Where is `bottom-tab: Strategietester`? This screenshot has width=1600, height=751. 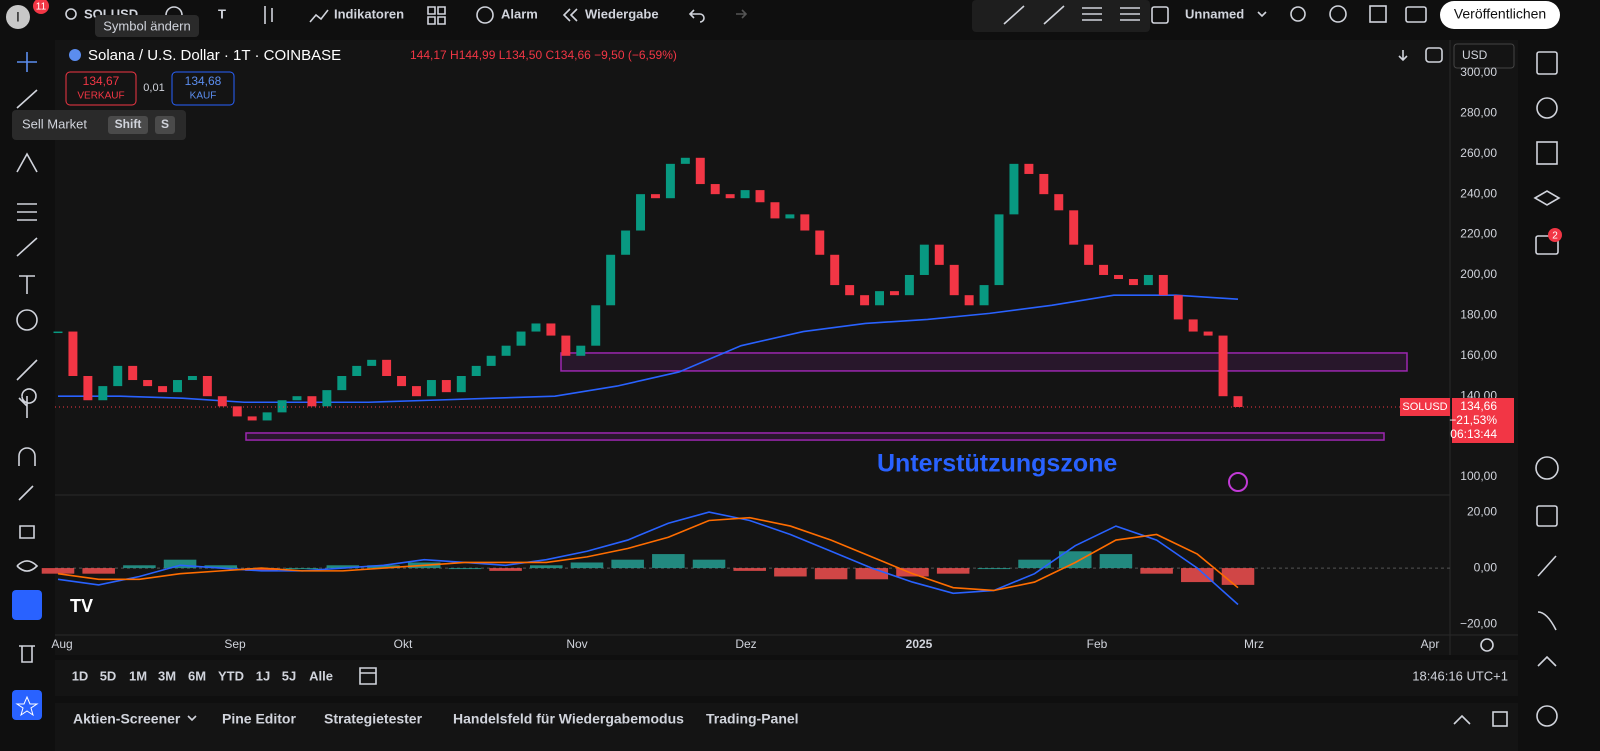
bottom-tab: Strategietester is located at coordinates (373, 719).